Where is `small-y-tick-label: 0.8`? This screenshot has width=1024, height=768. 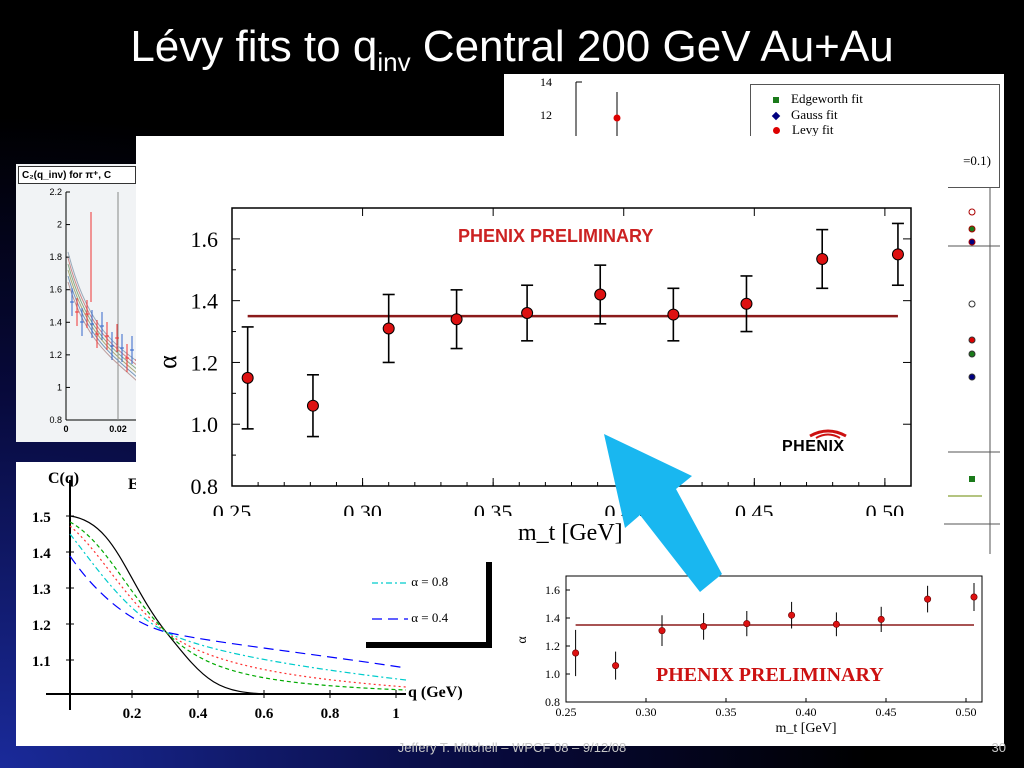
small-y-tick-label: 0.8 is located at coordinates (552, 702).